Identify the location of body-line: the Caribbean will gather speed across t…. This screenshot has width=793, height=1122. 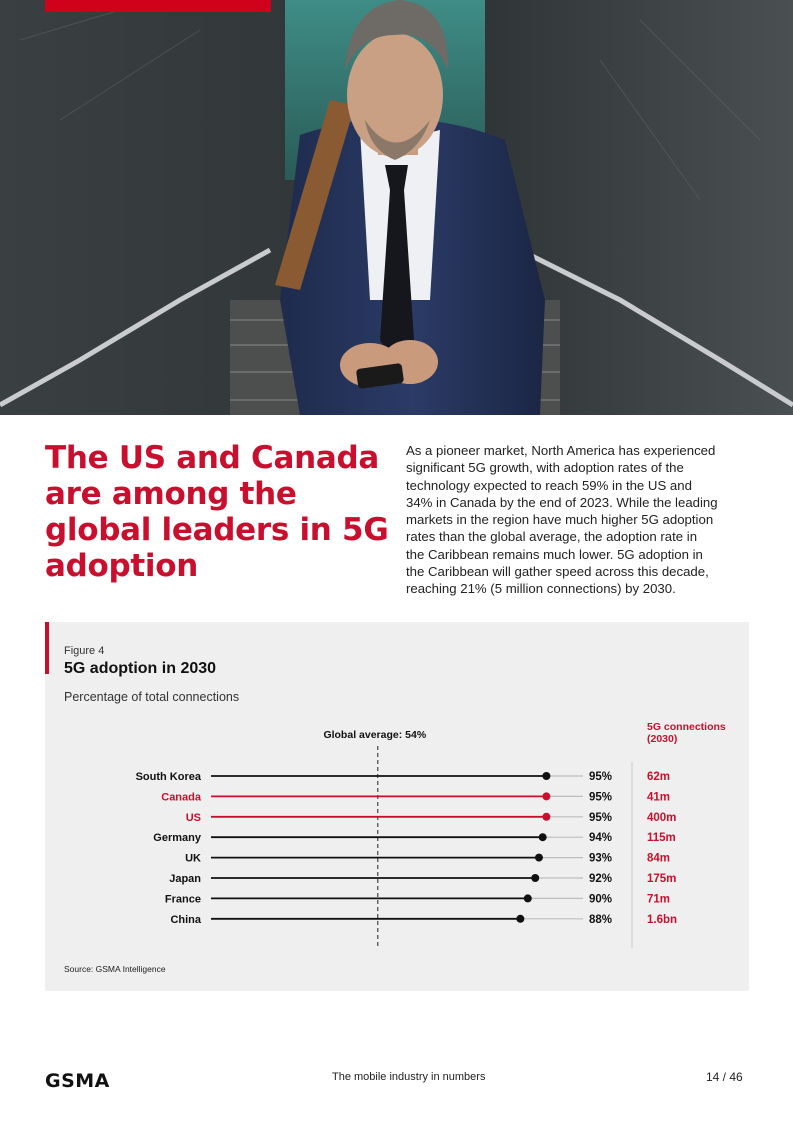
(557, 572).